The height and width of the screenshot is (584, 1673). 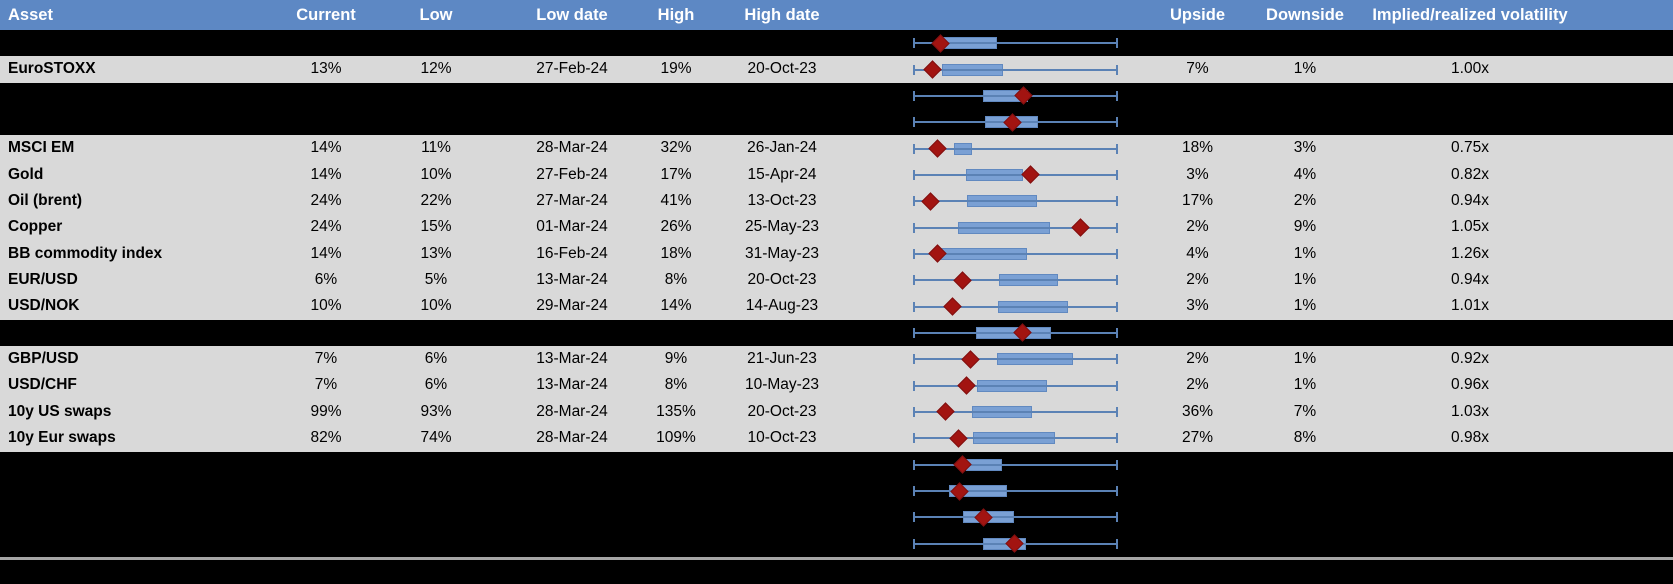 I want to click on cell-low: 12%, so click(x=436, y=69).